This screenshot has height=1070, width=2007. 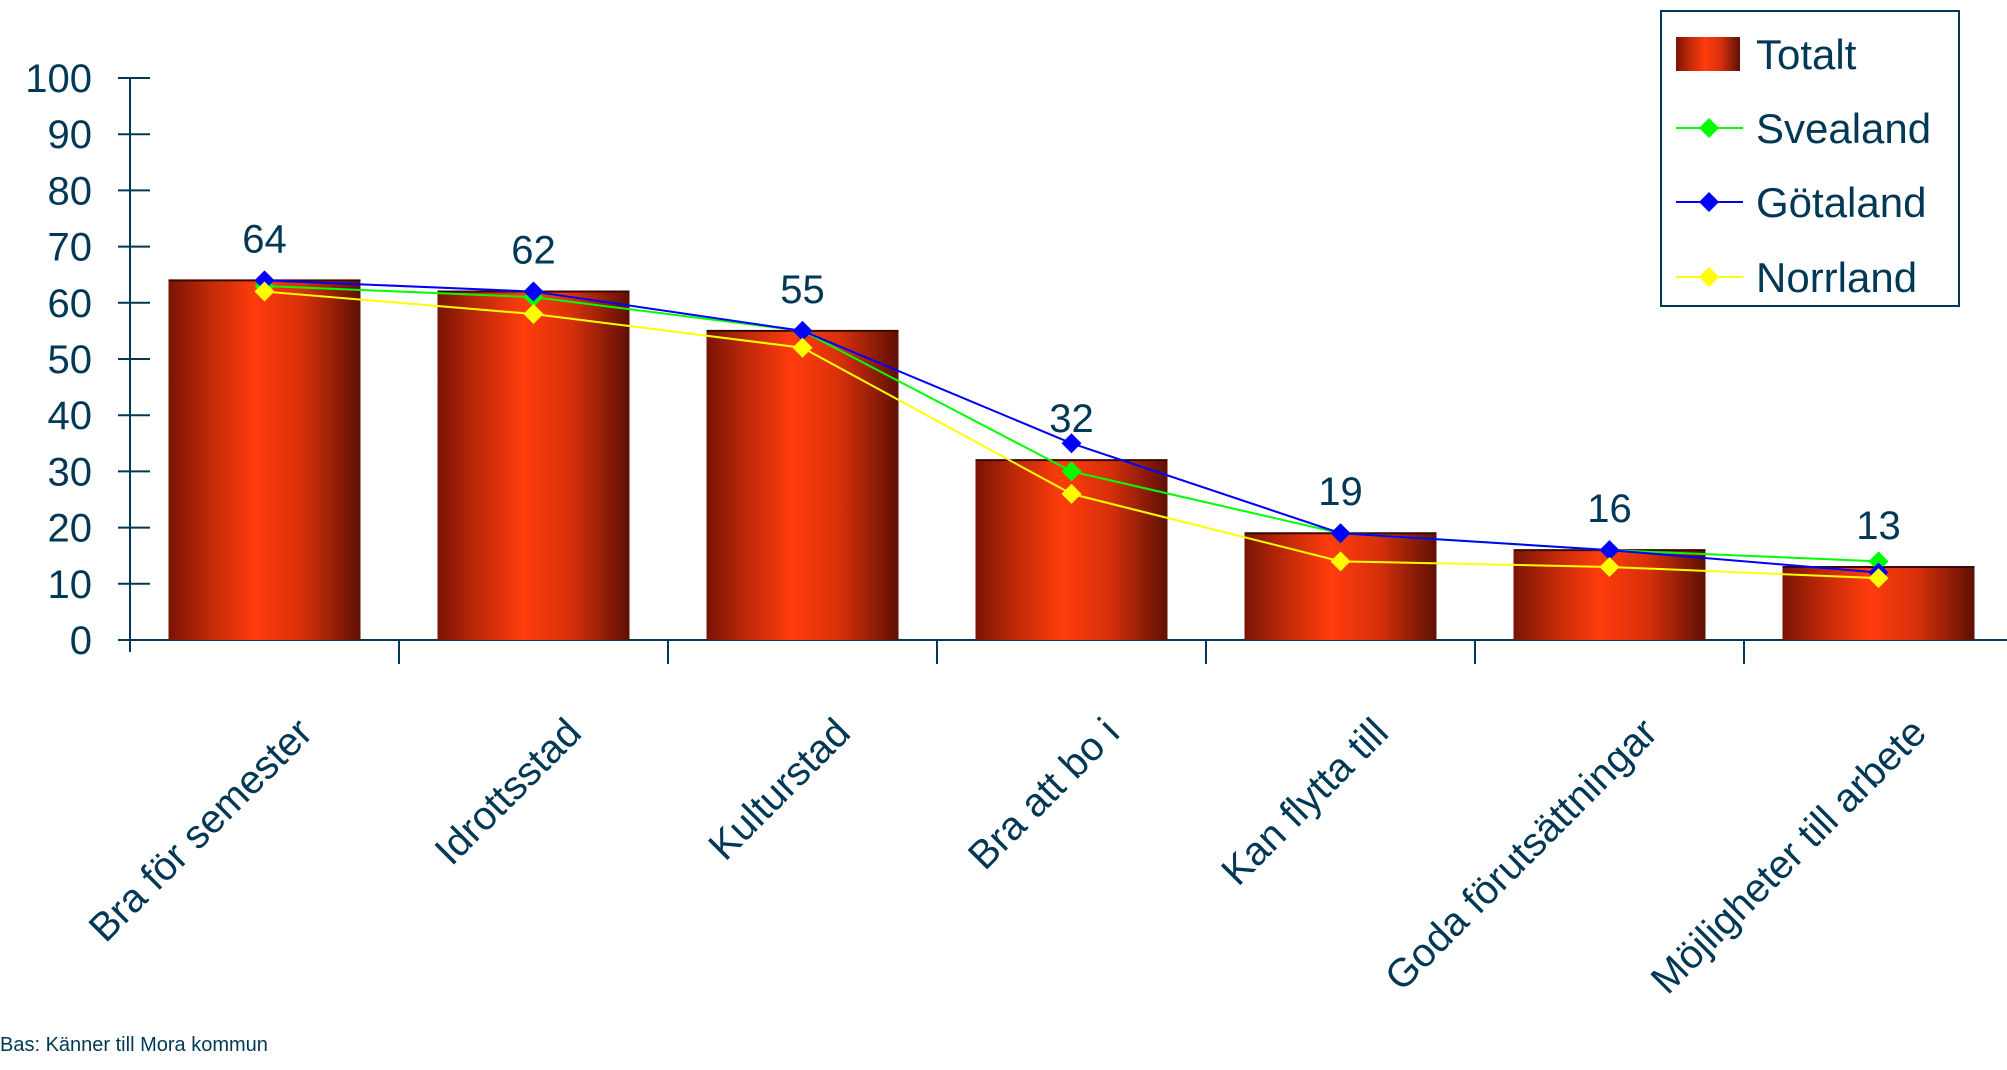 What do you see at coordinates (70, 191) in the screenshot?
I see `y-tick-label: 80` at bounding box center [70, 191].